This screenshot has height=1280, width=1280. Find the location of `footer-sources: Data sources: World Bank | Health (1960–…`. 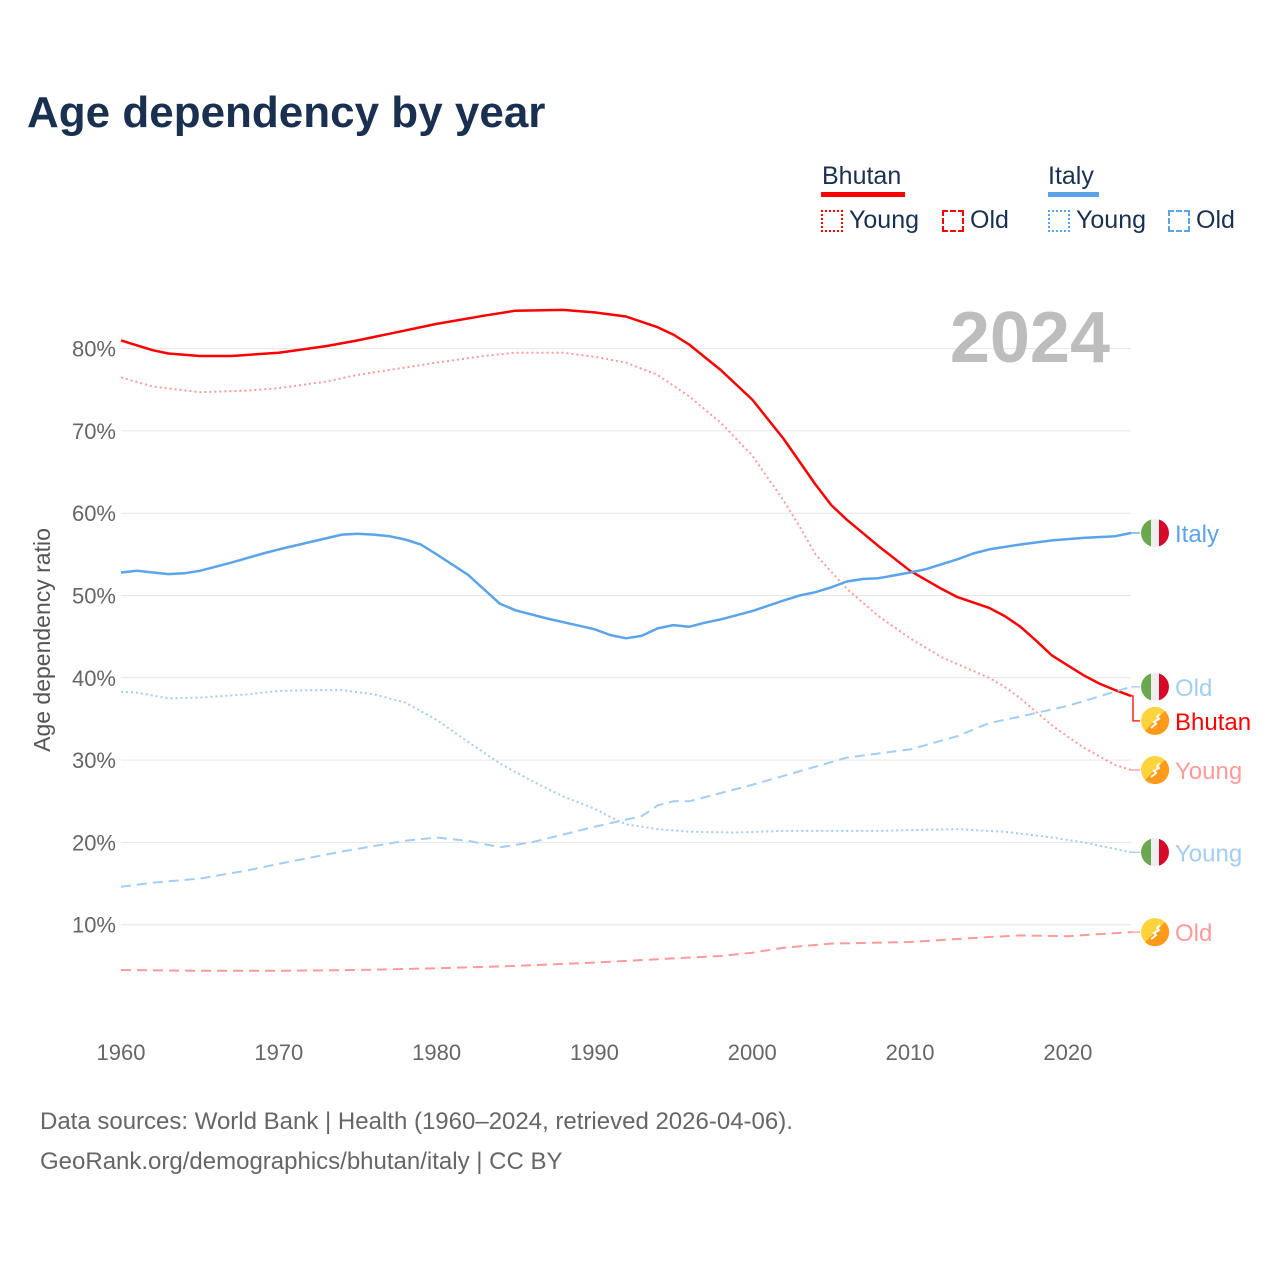

footer-sources: Data sources: World Bank | Health (1960–… is located at coordinates (416, 1121).